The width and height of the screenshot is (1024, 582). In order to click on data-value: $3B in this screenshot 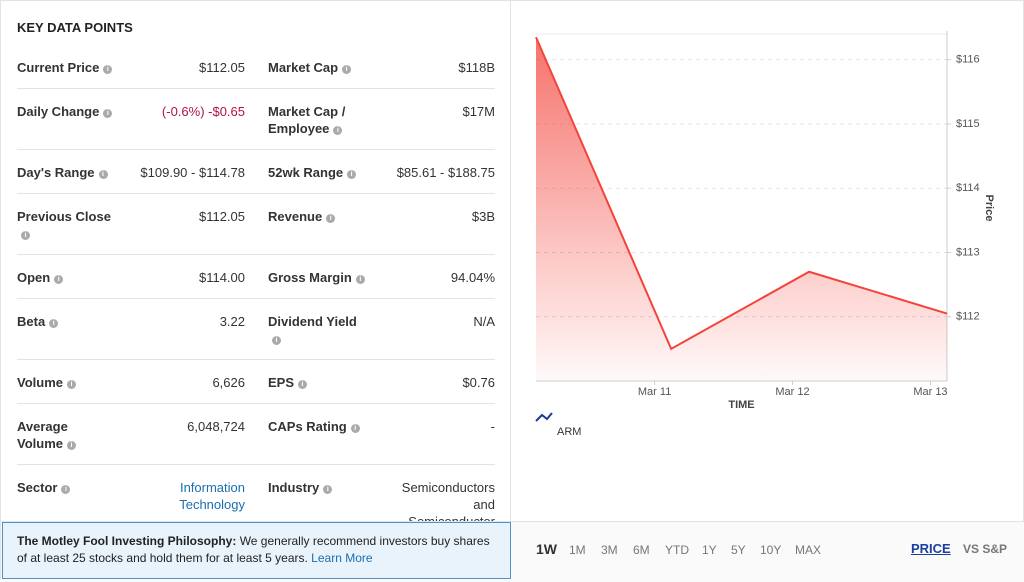, I will do `click(483, 216)`.